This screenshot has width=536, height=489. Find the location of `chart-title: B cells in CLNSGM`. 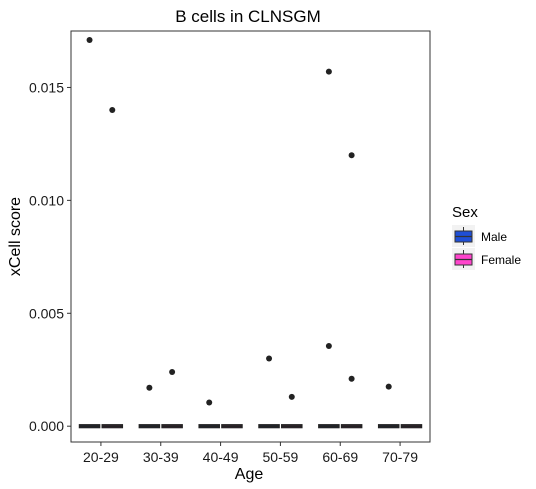

chart-title: B cells in CLNSGM is located at coordinates (247, 16).